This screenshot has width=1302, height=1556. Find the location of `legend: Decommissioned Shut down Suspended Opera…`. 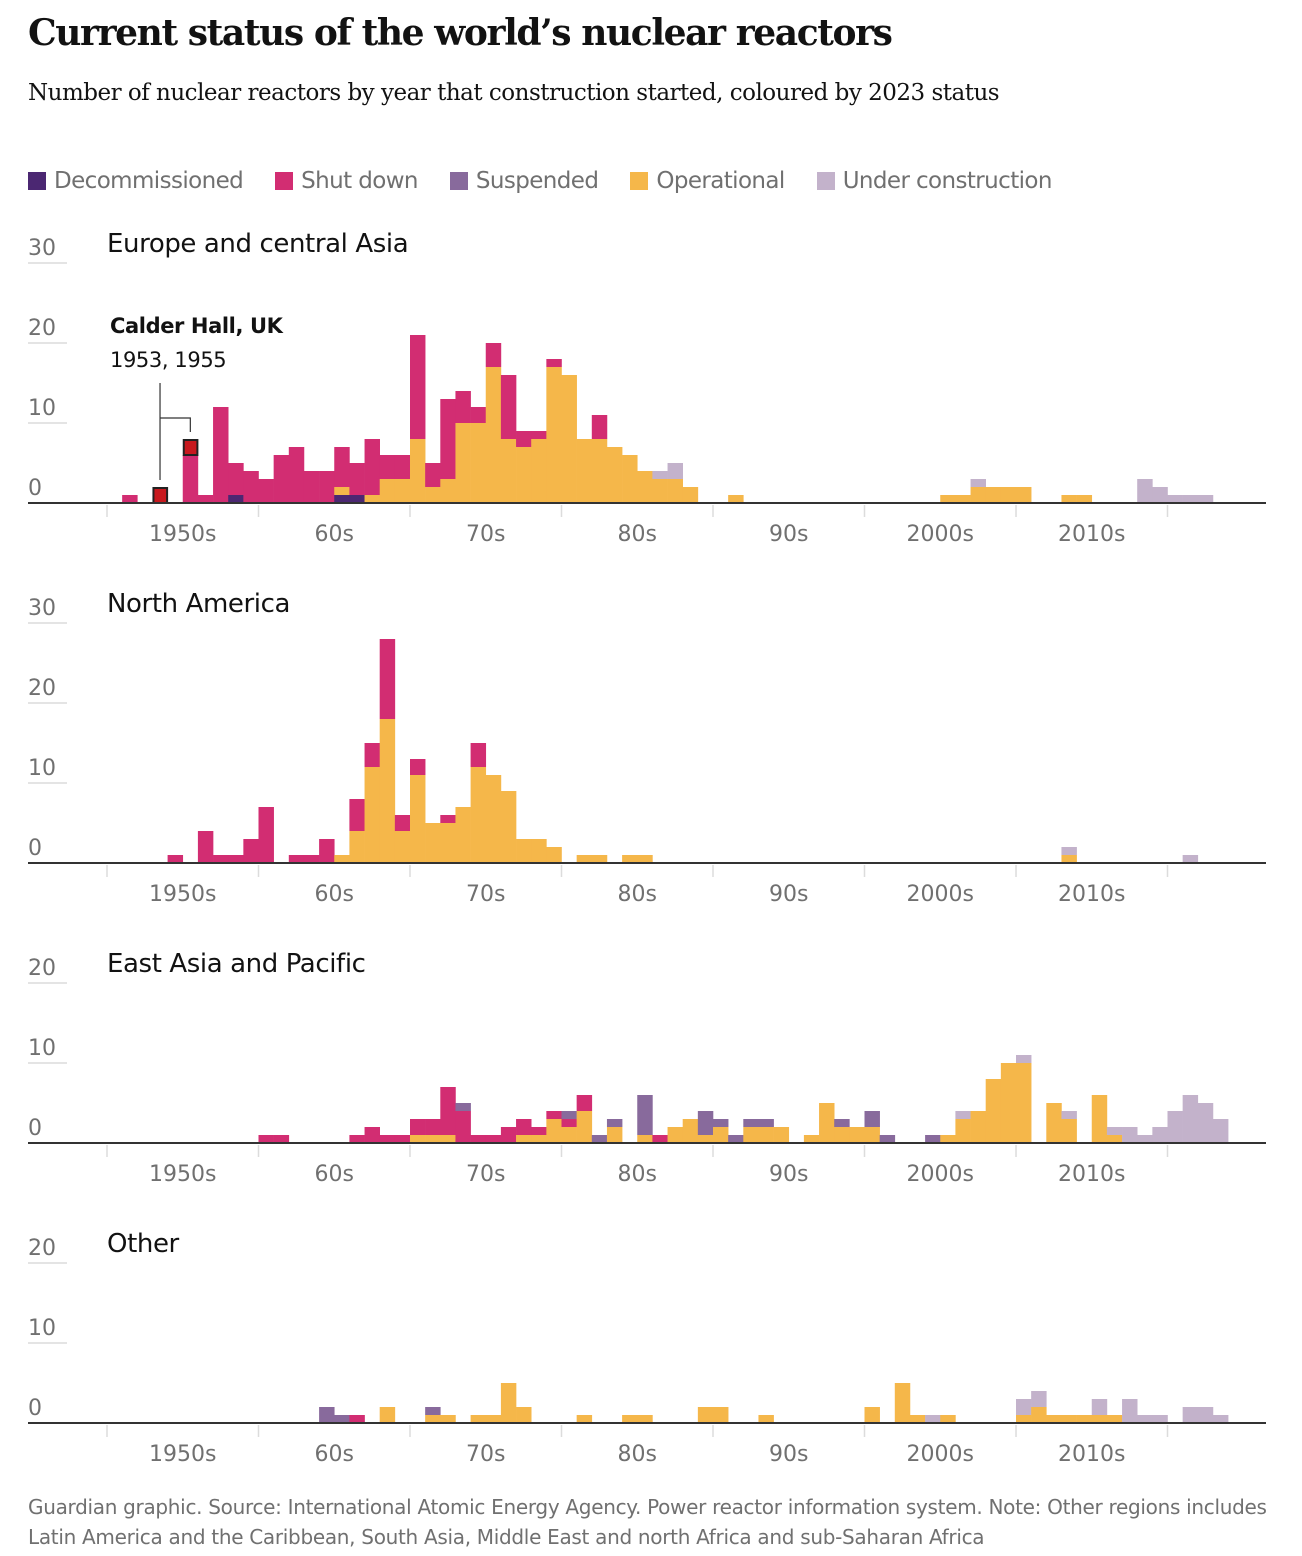

legend: Decommissioned Shut down Suspended Opera… is located at coordinates (556, 181).